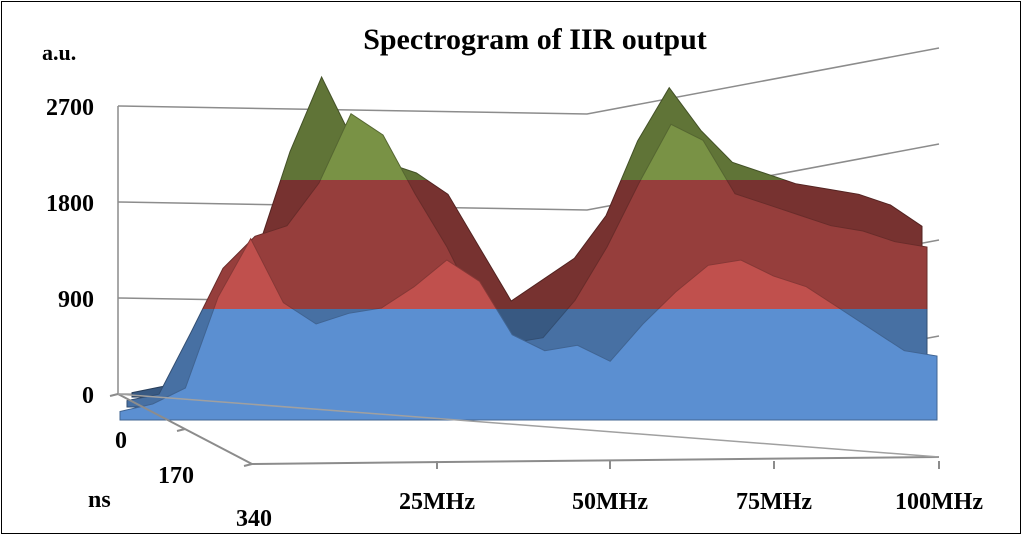 The height and width of the screenshot is (537, 1024). I want to click on z-tick-label-0: 0, so click(88, 396).